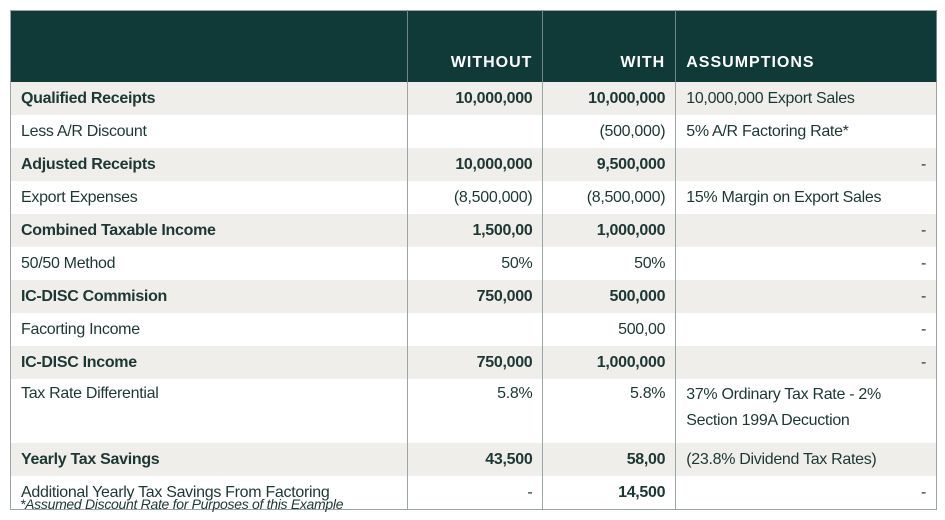  I want to click on row-label: Export Expenses, so click(209, 197).